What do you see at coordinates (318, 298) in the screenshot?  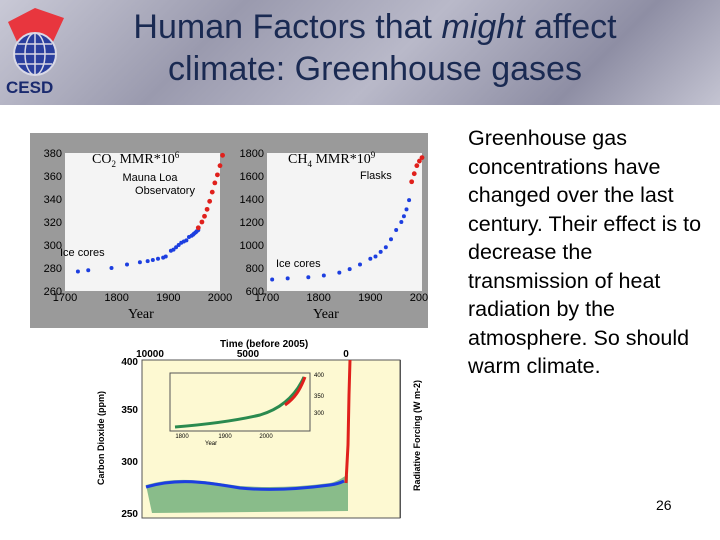 I see `ch4-xtick-label: 1800` at bounding box center [318, 298].